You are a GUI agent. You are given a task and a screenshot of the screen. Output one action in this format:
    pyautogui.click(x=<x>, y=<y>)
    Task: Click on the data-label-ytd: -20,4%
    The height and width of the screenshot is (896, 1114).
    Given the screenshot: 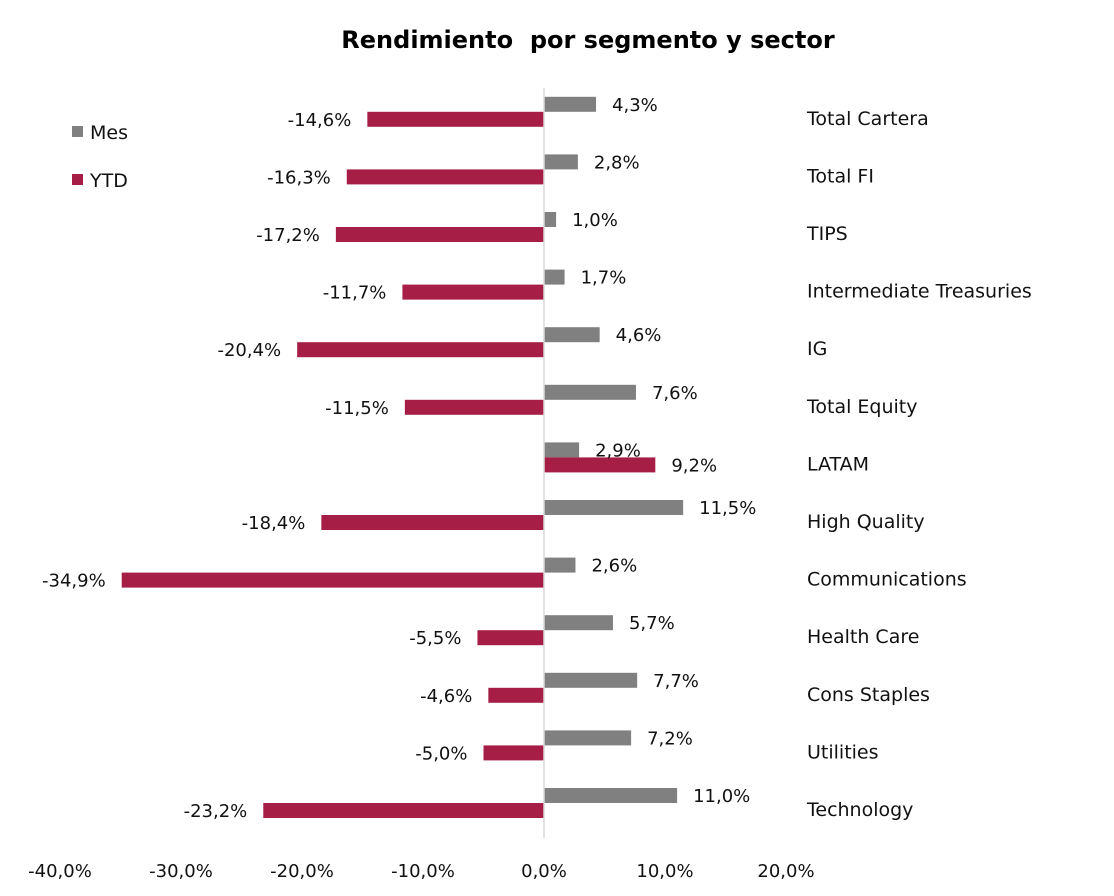 What is the action you would take?
    pyautogui.click(x=249, y=350)
    